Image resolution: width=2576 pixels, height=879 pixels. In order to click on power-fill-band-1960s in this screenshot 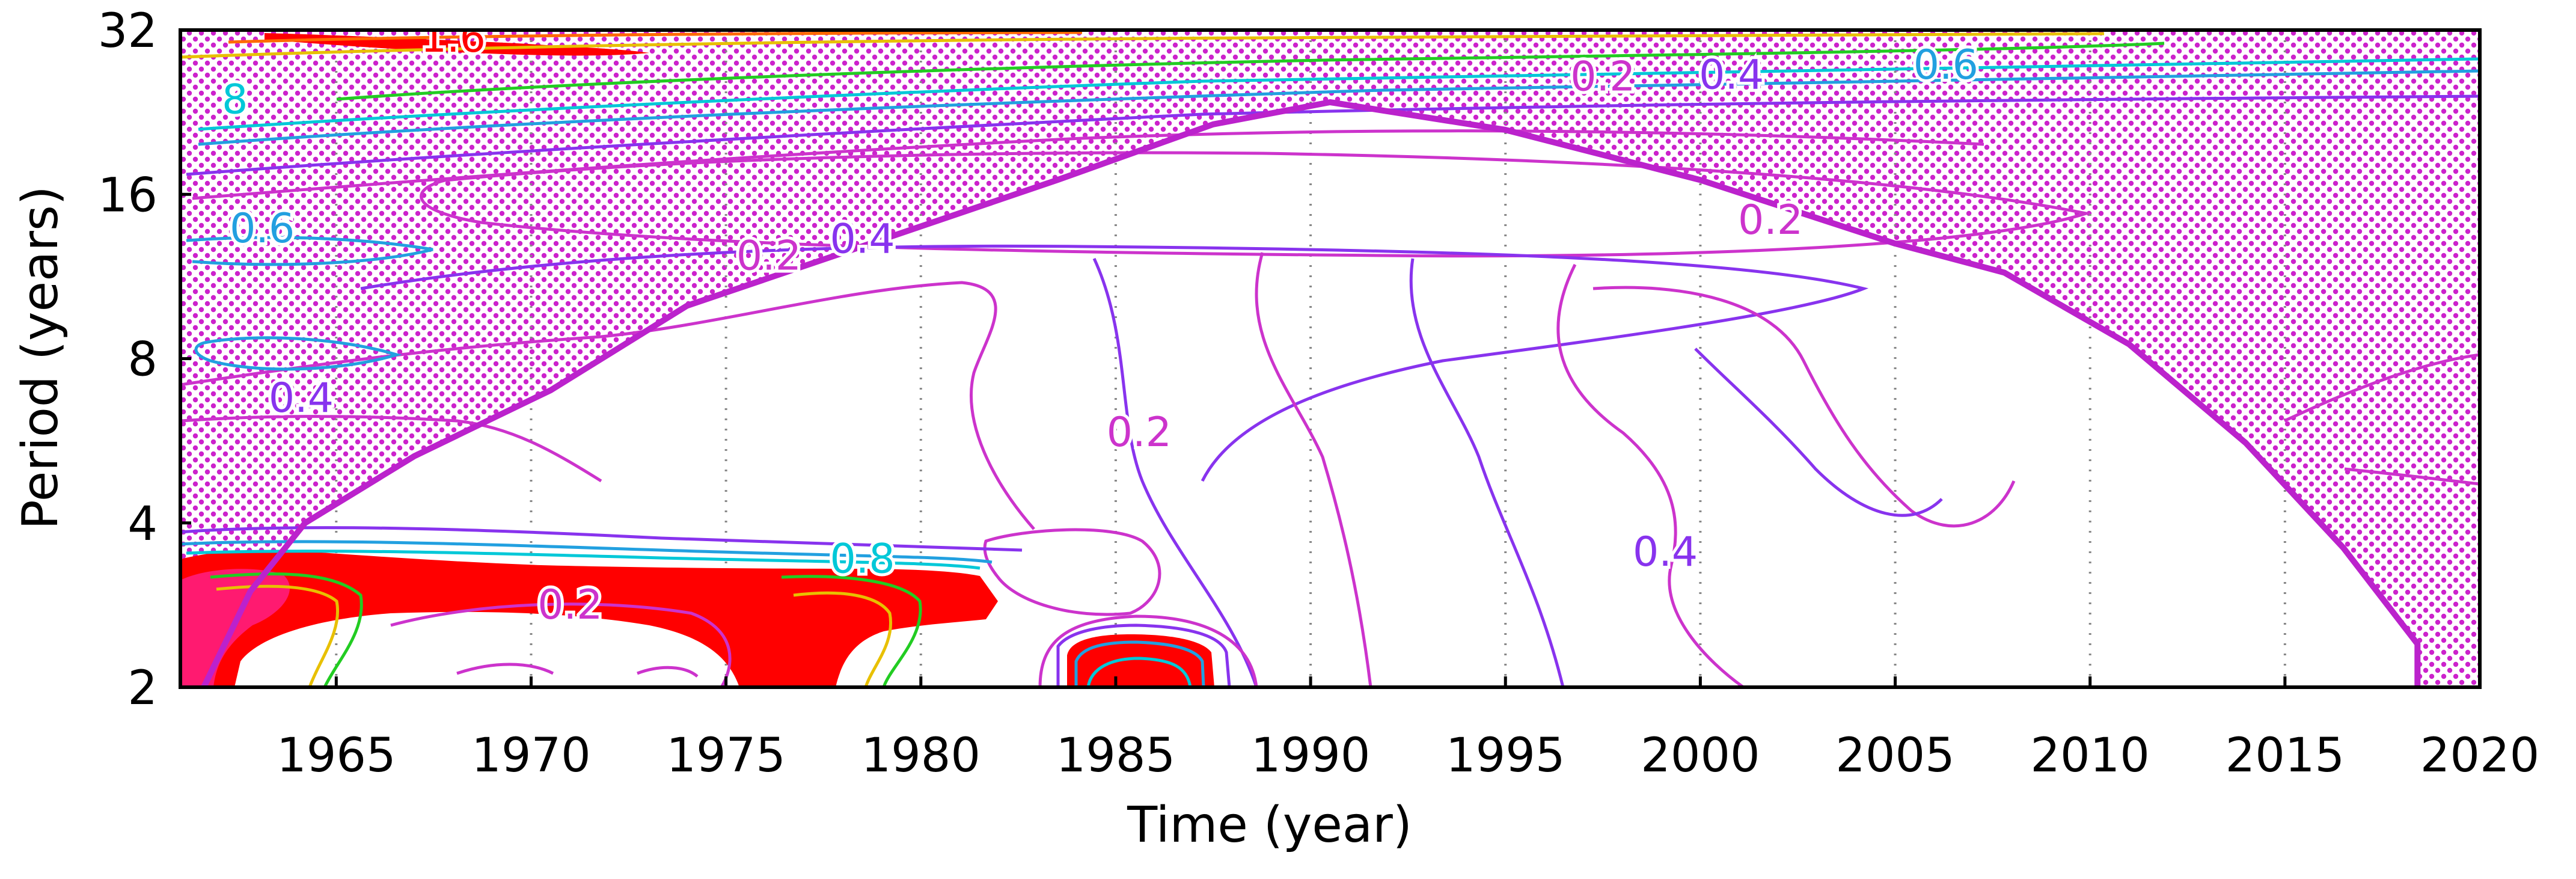, I will do `click(589, 618)`.